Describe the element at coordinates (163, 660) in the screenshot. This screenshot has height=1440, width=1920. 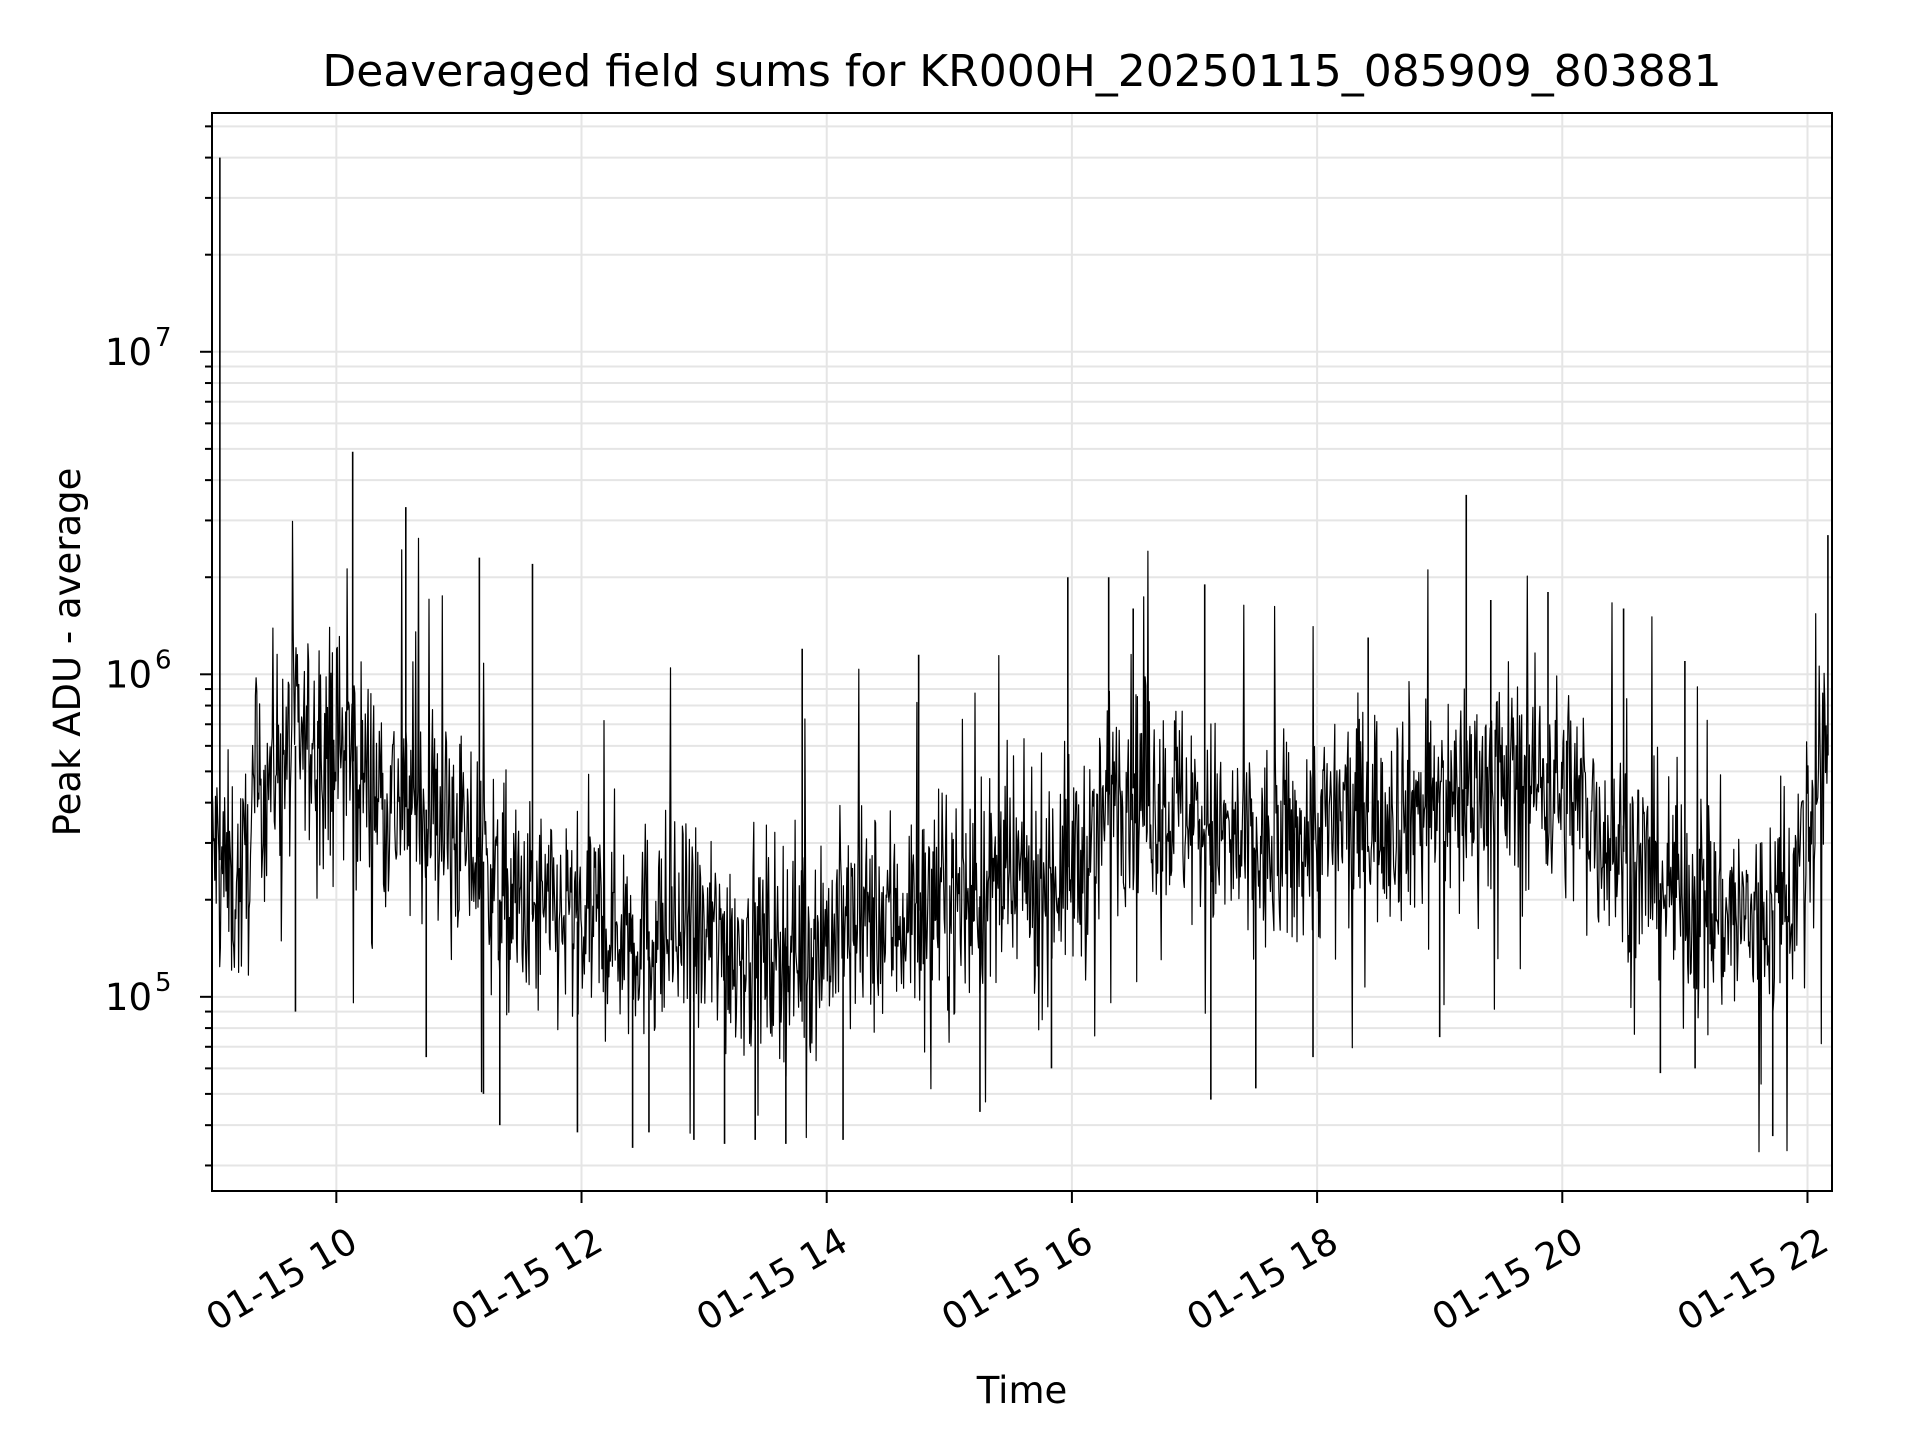
I see `y-tick-exponent: 6` at that location.